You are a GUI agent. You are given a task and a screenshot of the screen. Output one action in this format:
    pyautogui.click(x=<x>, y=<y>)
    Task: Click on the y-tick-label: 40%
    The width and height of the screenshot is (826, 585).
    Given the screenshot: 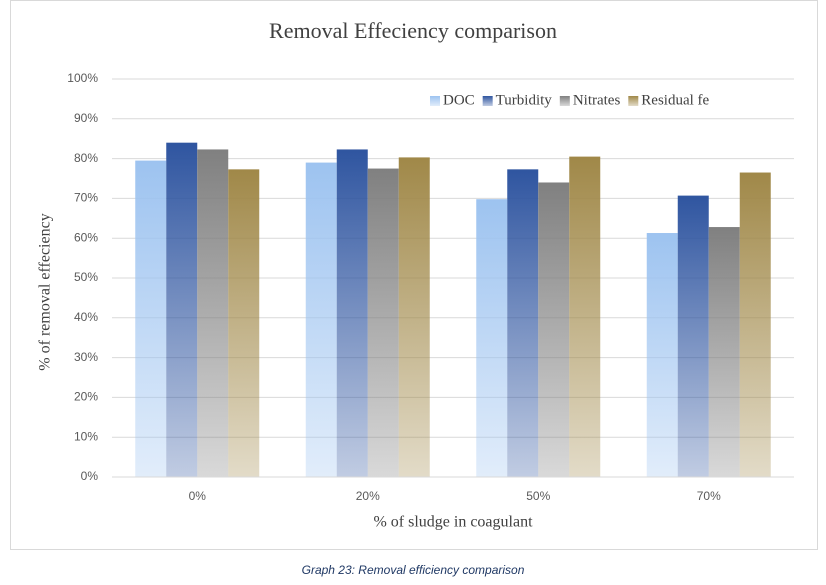 What is the action you would take?
    pyautogui.click(x=86, y=317)
    